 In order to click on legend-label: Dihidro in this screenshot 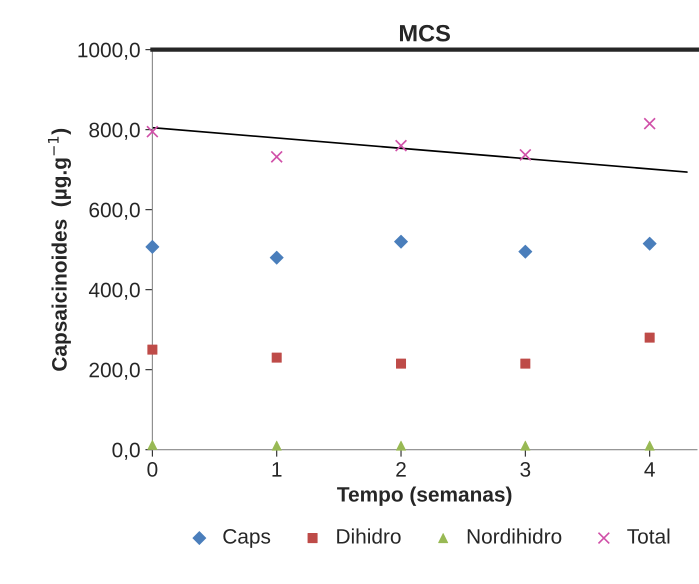, I will do `click(369, 536)`.